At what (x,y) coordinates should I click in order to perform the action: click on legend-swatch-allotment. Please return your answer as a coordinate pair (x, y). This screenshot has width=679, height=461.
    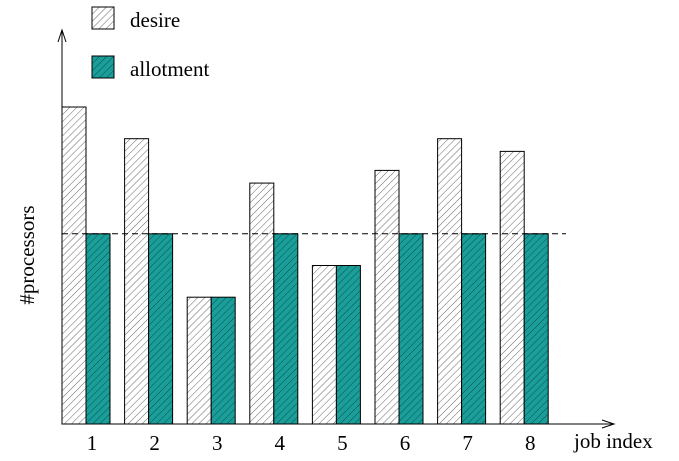
    Looking at the image, I should click on (103, 67).